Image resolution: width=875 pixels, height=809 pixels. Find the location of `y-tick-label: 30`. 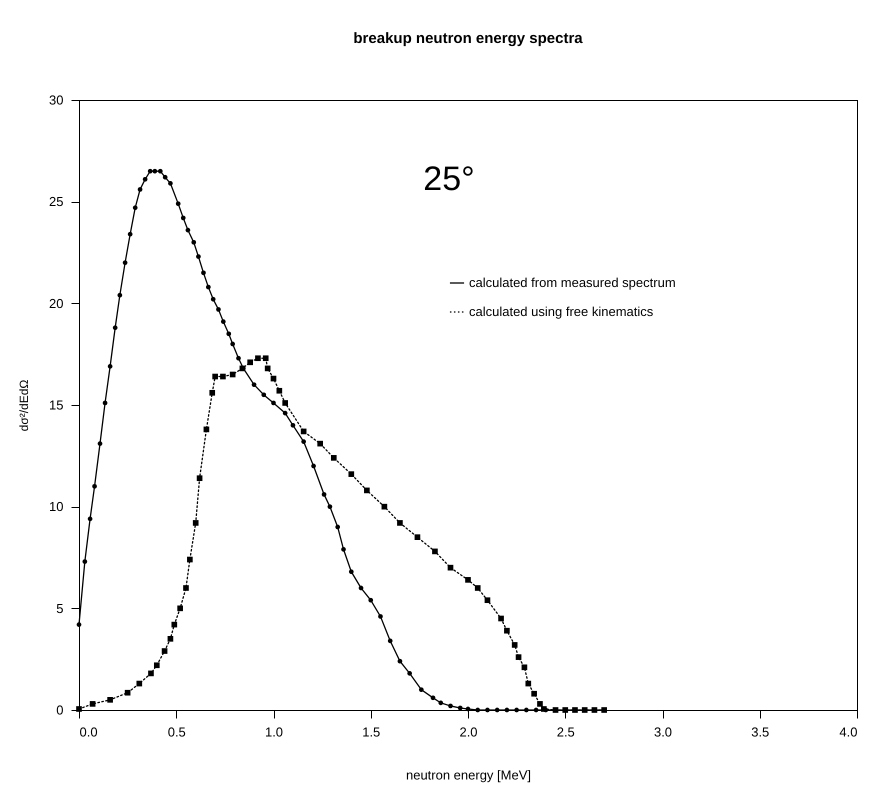

y-tick-label: 30 is located at coordinates (56, 100).